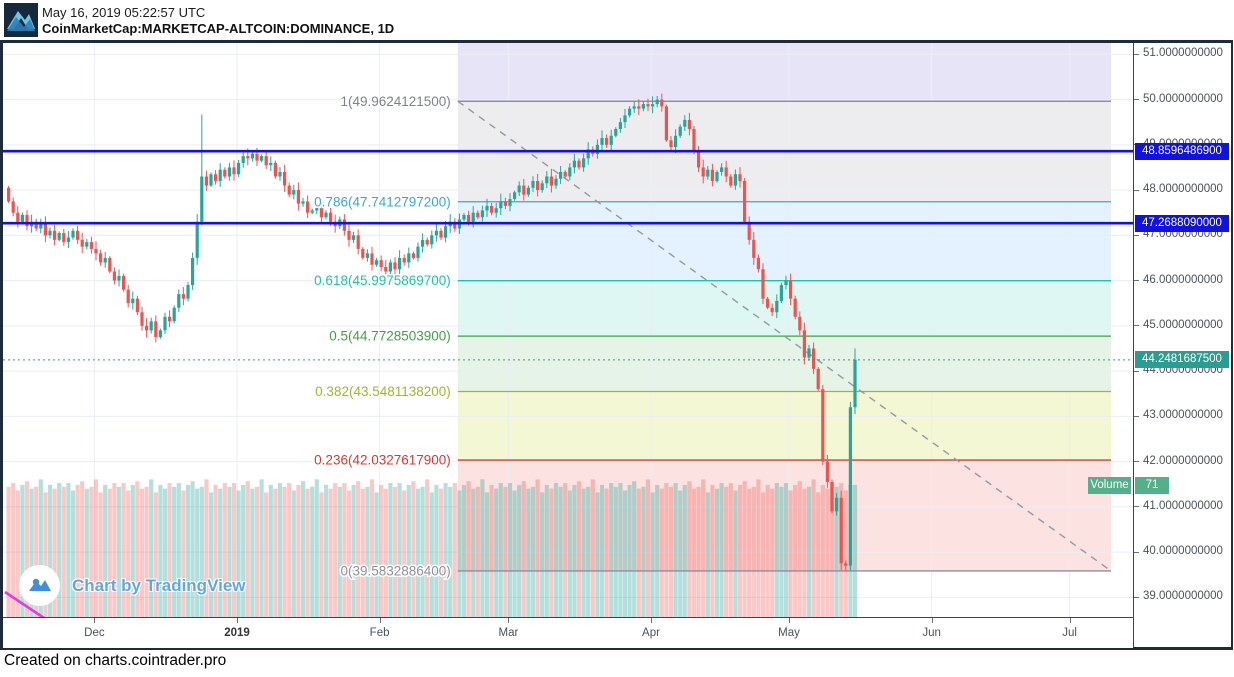 The image size is (1234, 677). Describe the element at coordinates (395, 101) in the screenshot. I see `fib-level-label: 1(49.9624121500)` at that location.